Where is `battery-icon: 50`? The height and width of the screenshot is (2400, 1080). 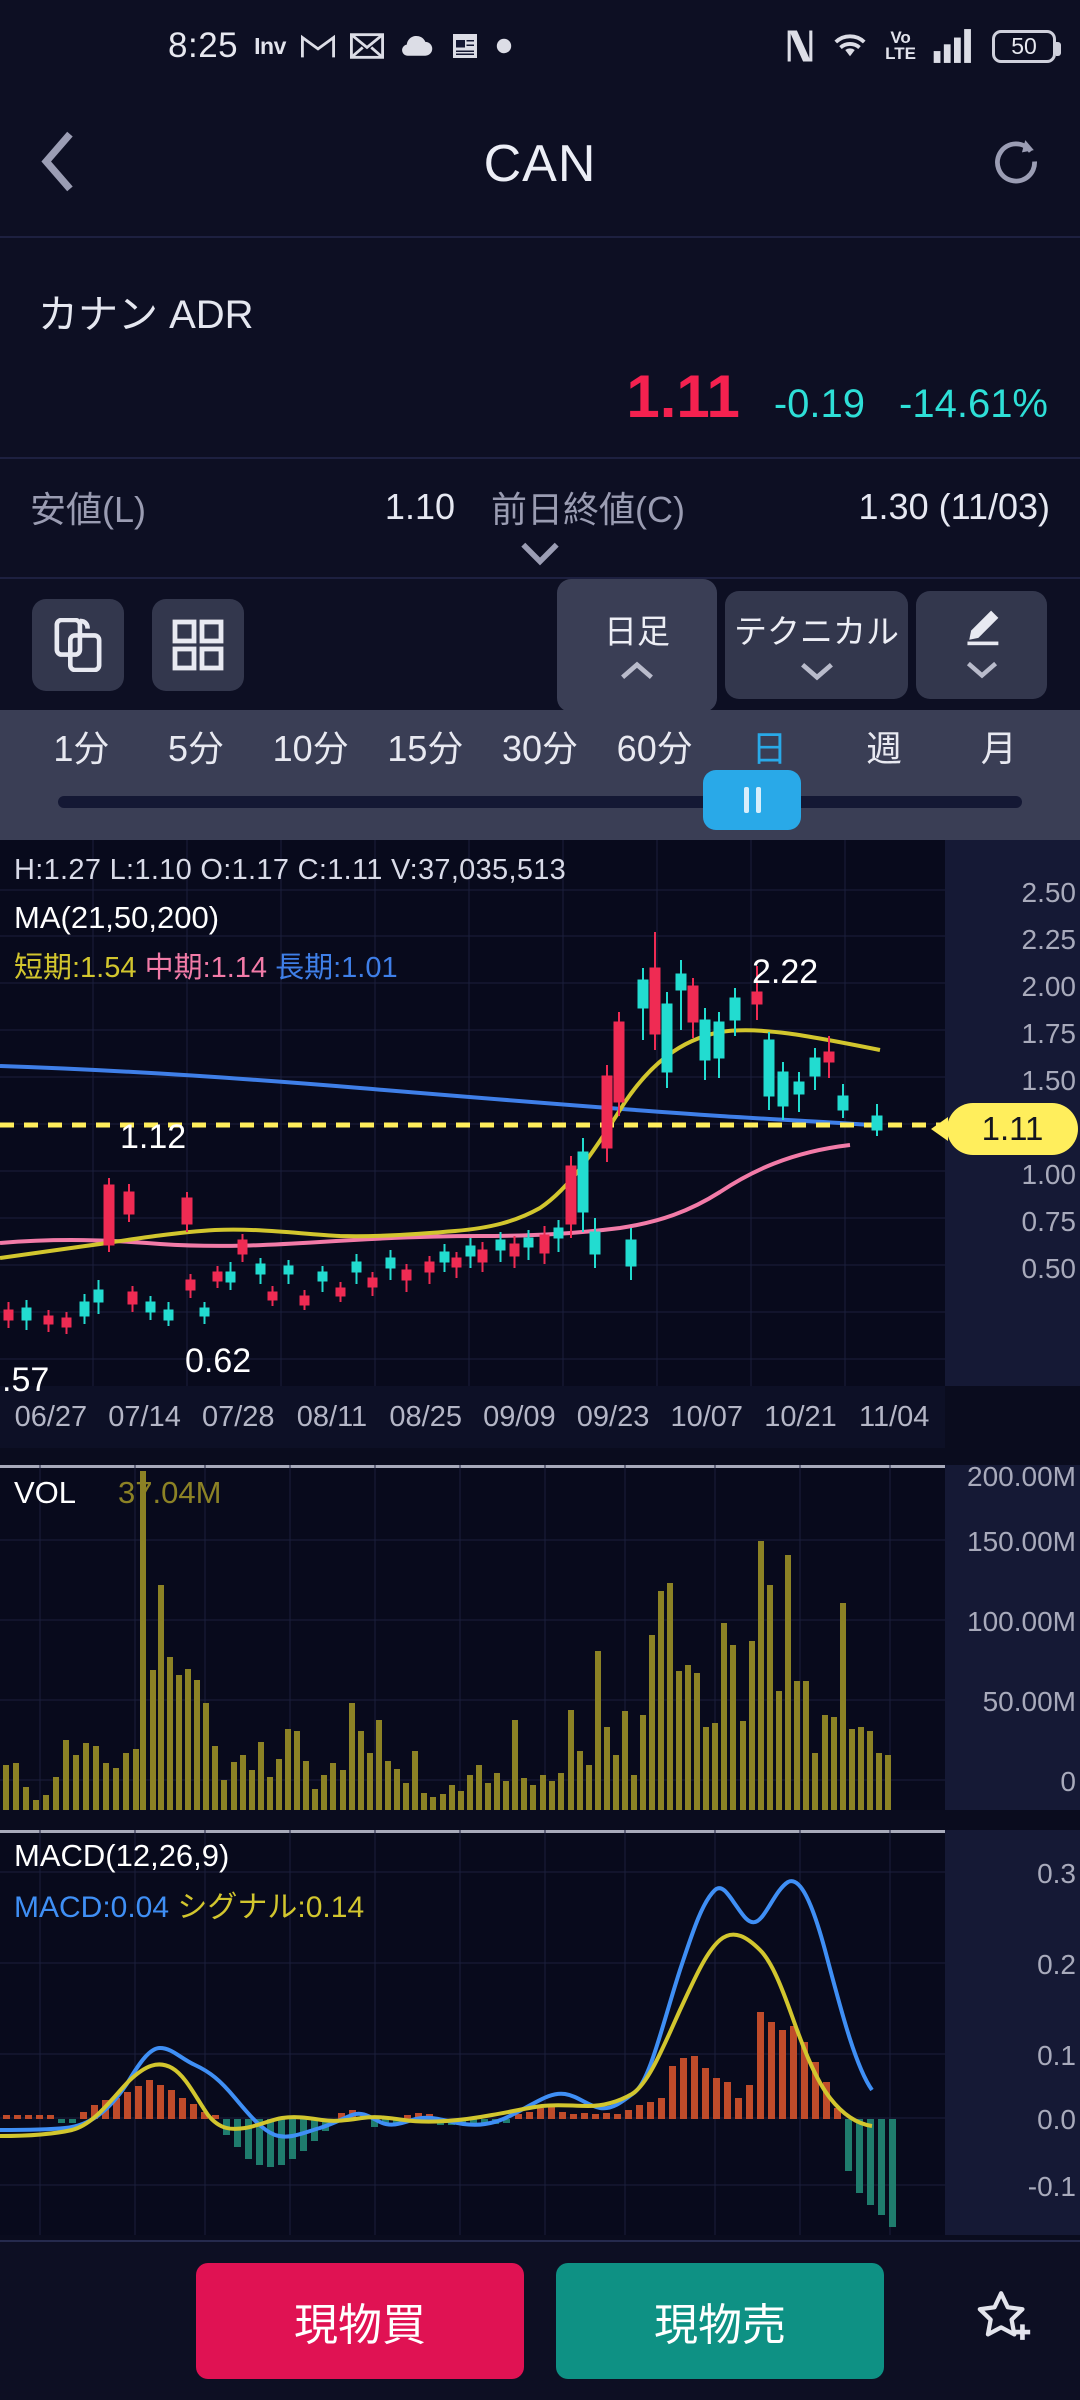 battery-icon: 50 is located at coordinates (1026, 46).